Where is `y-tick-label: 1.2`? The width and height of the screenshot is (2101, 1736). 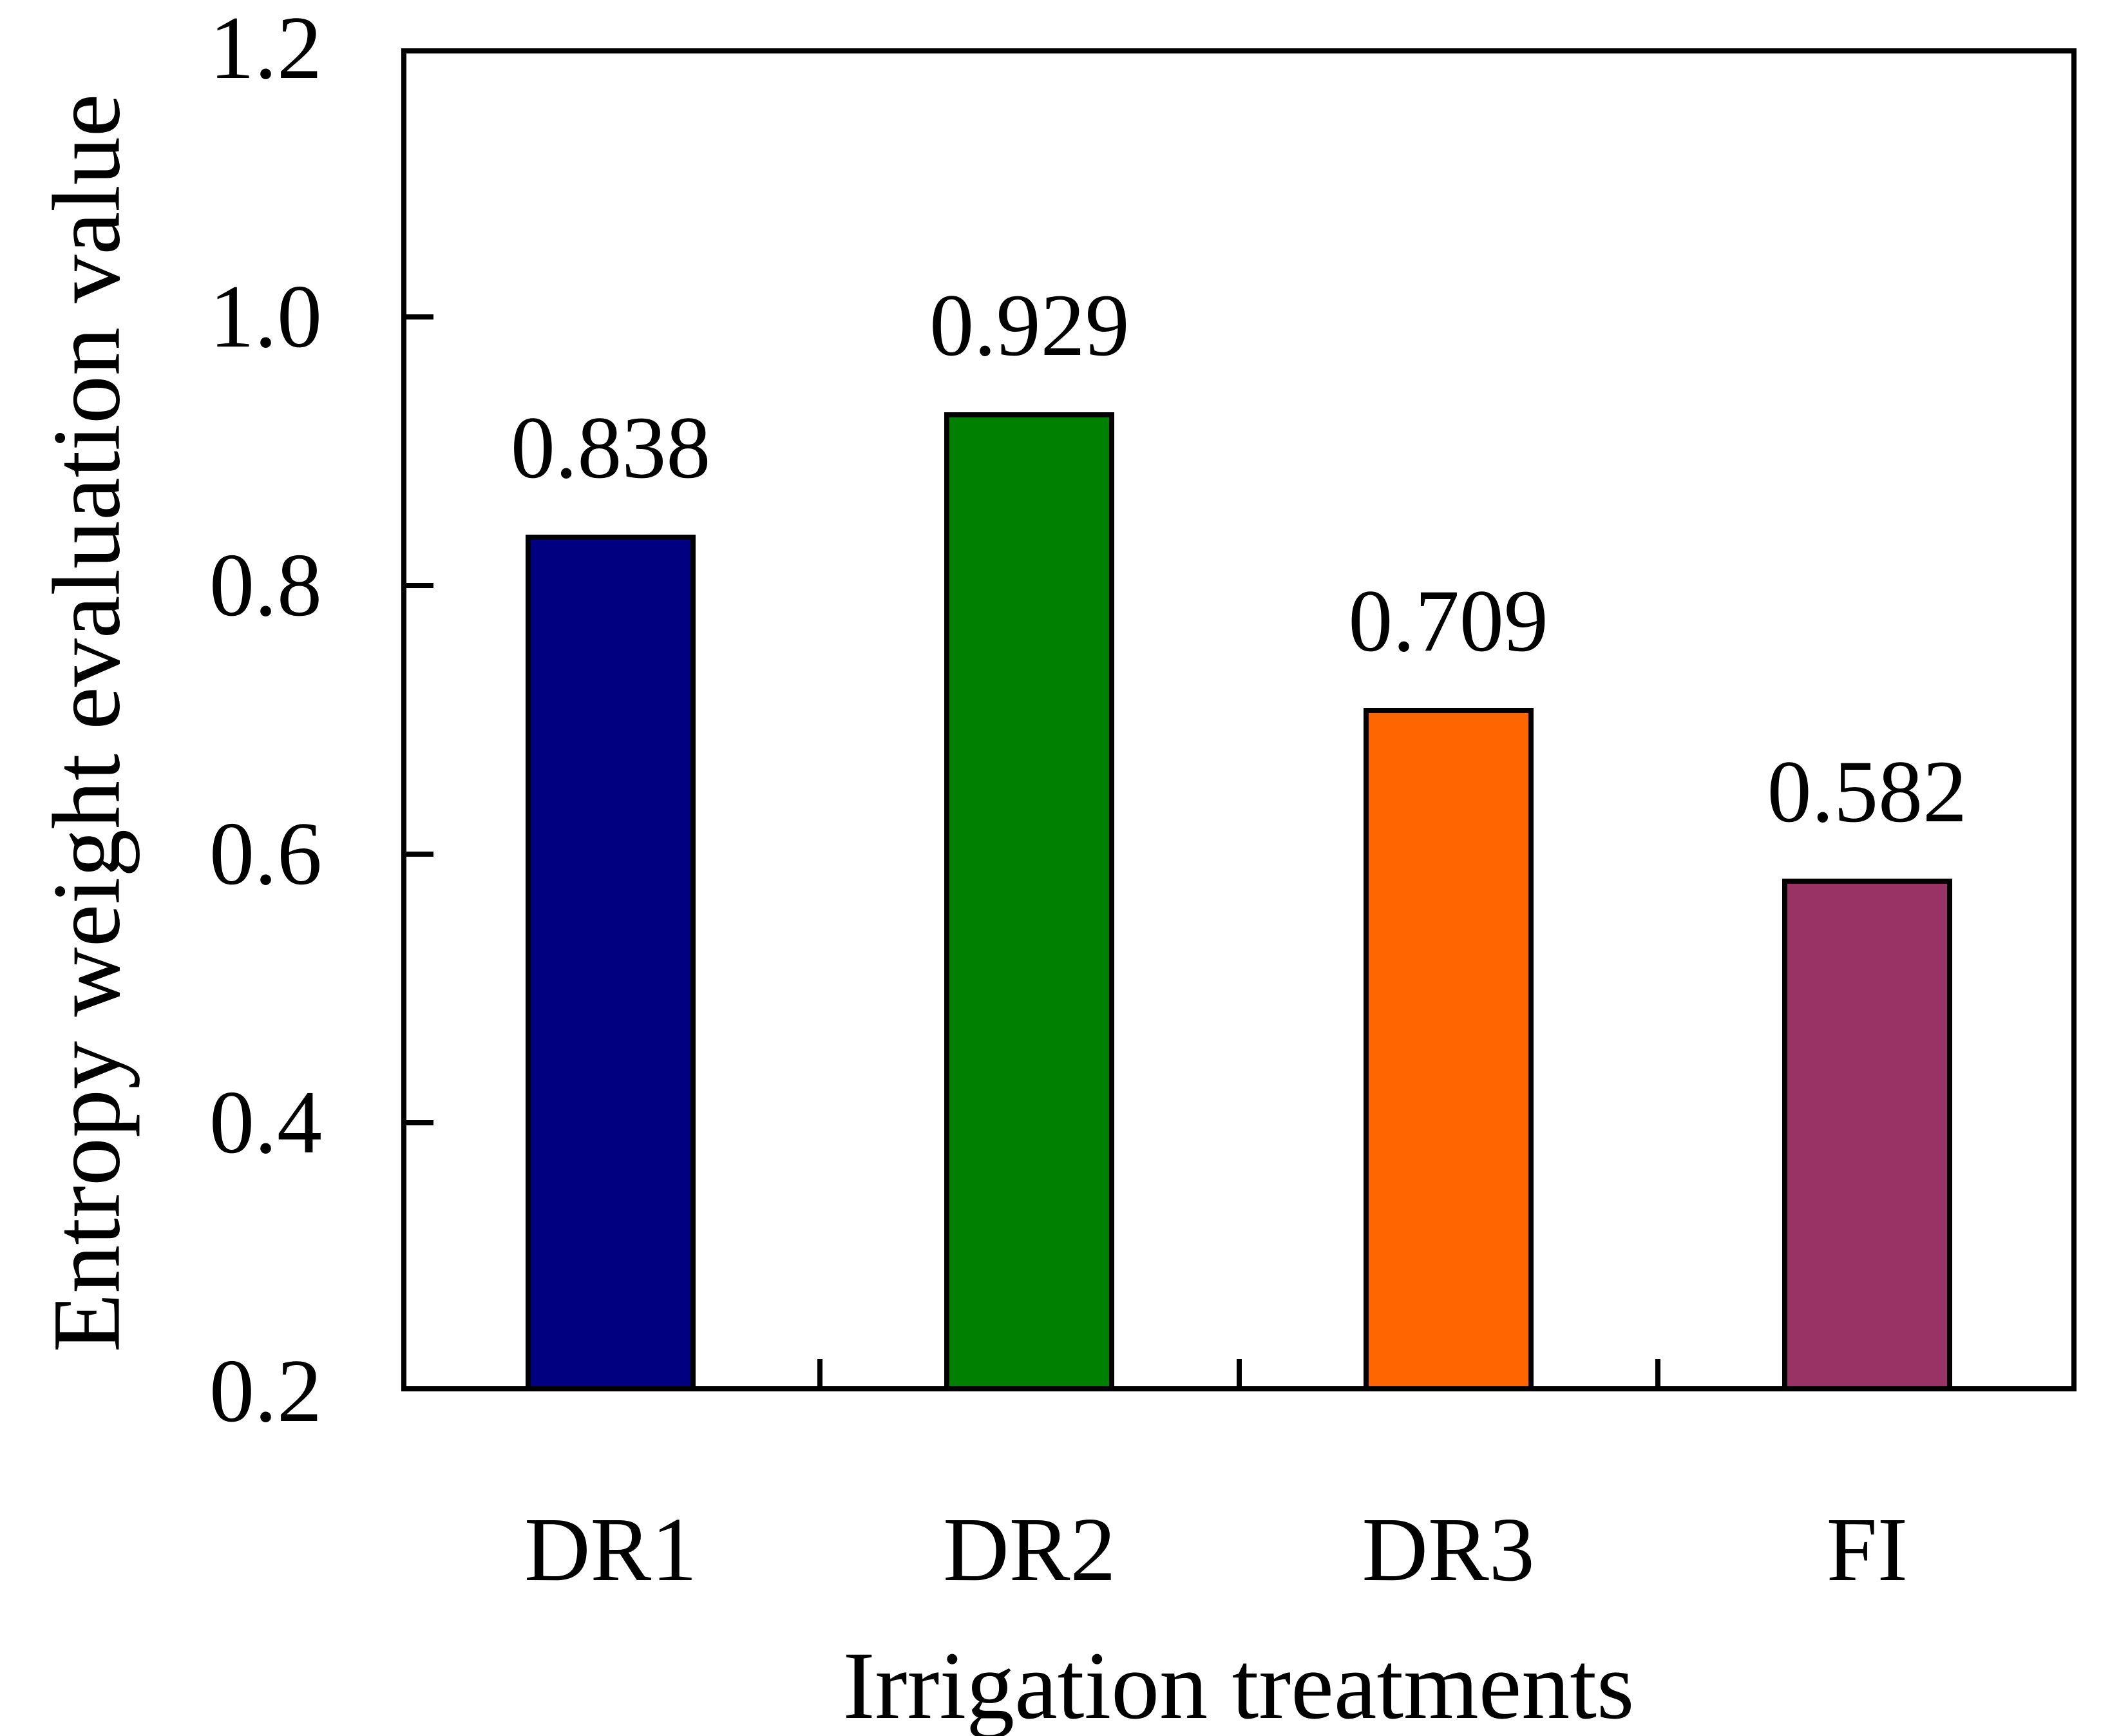 y-tick-label: 1.2 is located at coordinates (265, 49).